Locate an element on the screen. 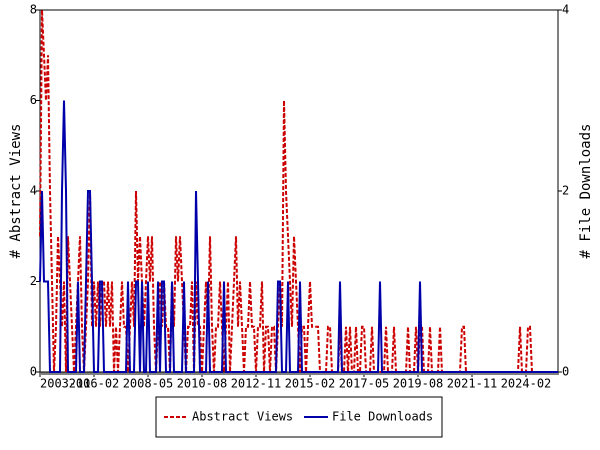  y2-tick-label: 0 is located at coordinates (565, 372).